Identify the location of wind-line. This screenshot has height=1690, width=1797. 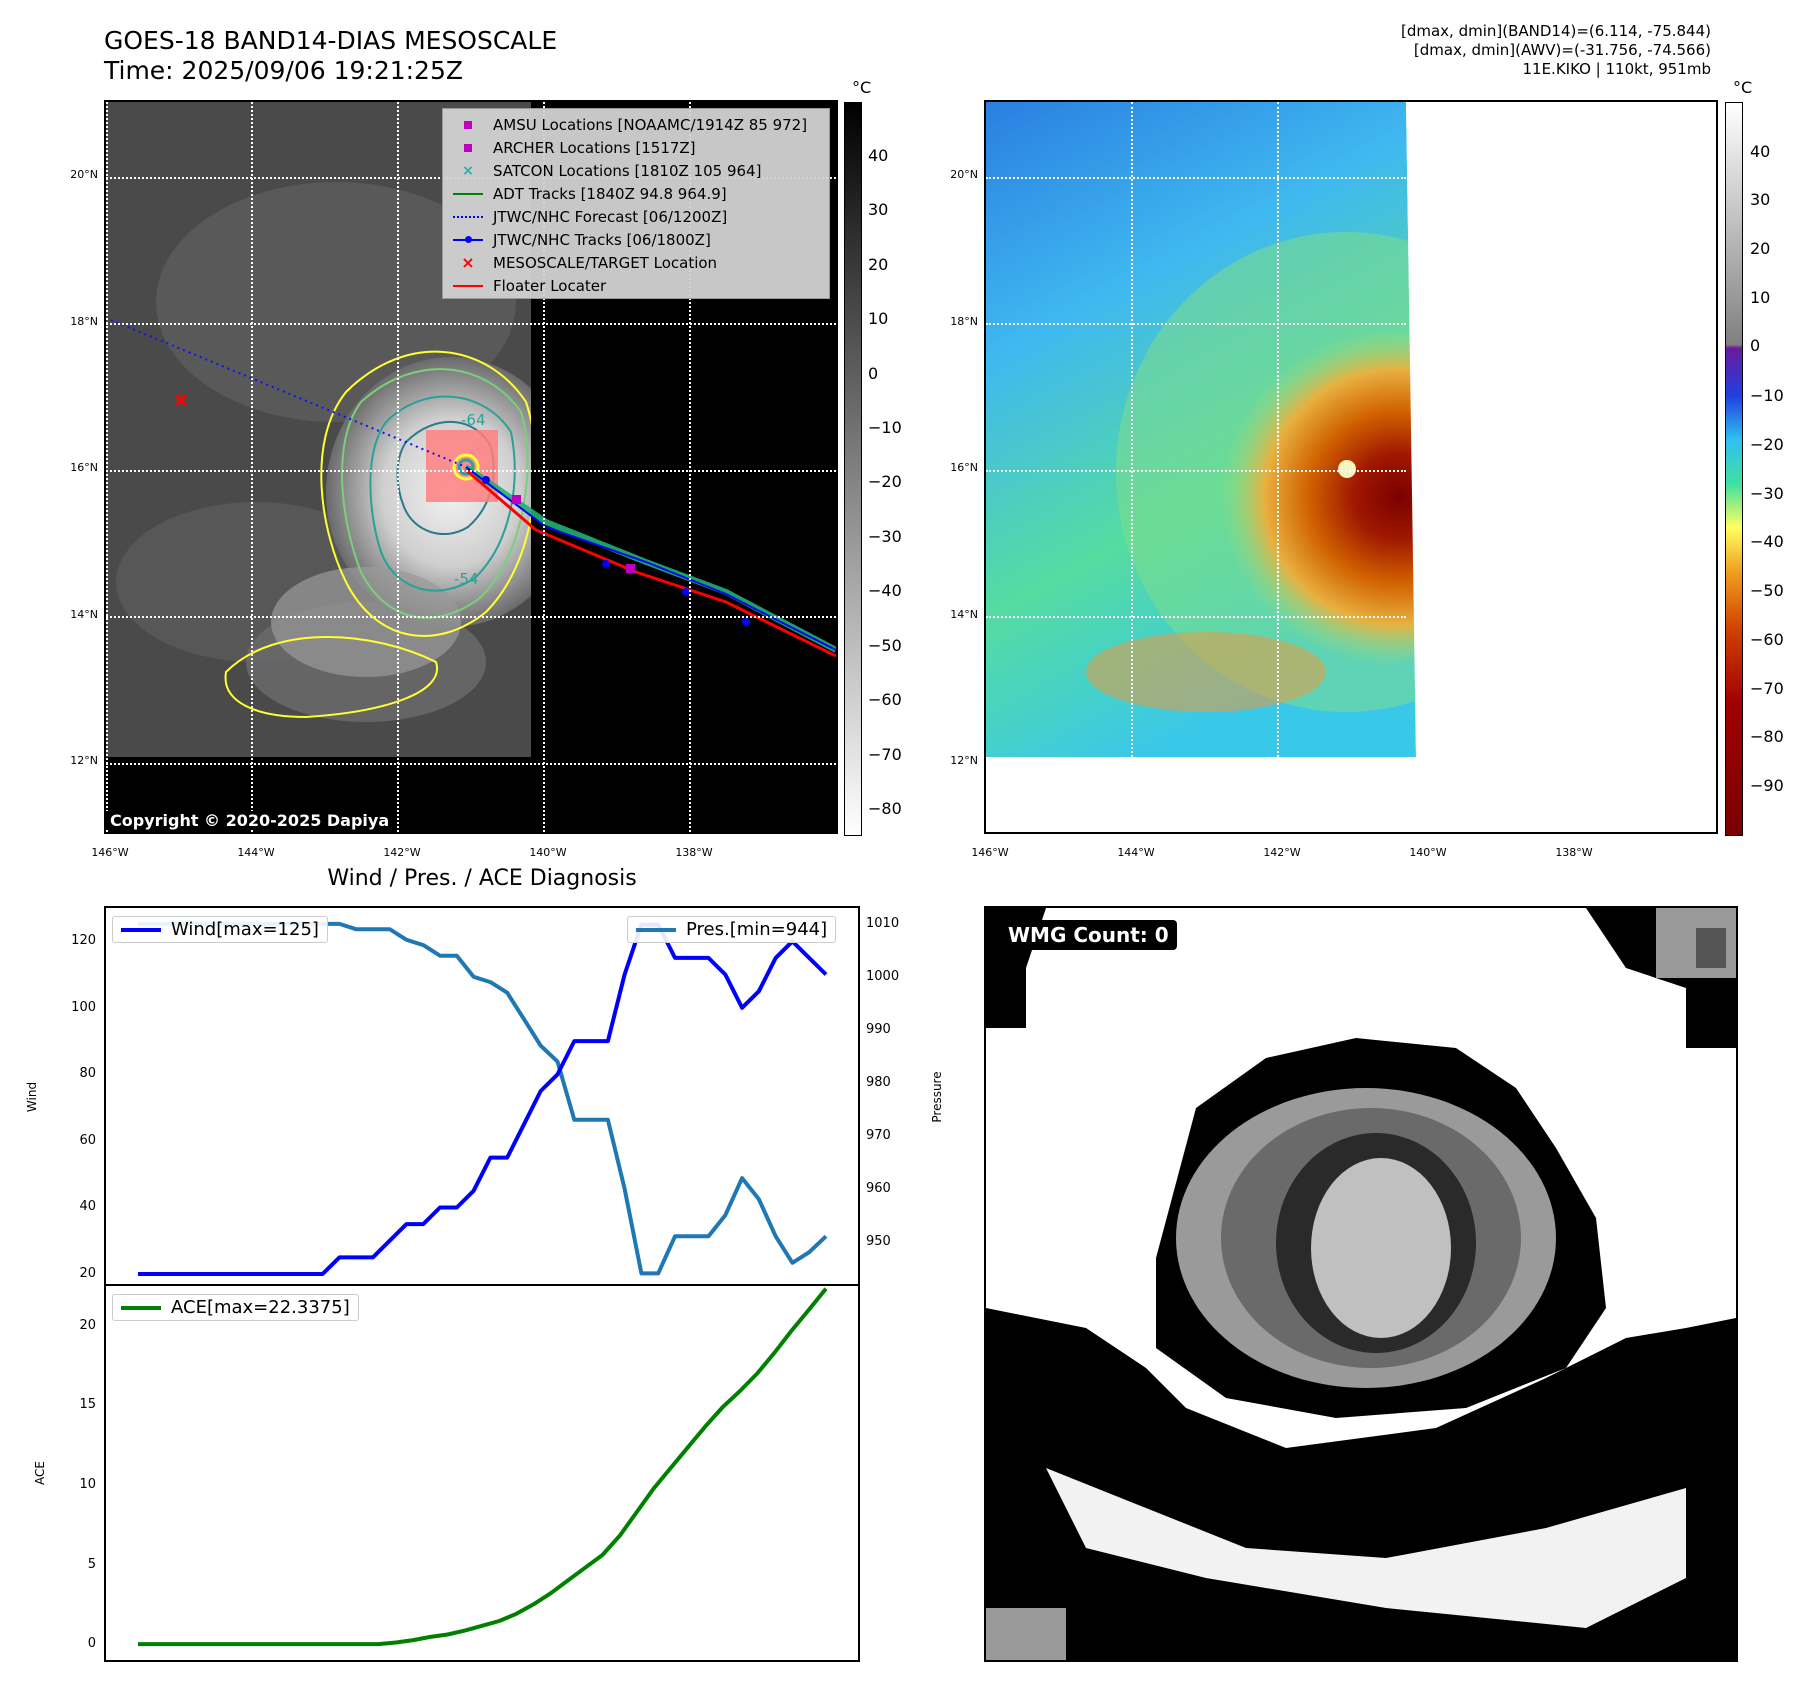
(483, 1099).